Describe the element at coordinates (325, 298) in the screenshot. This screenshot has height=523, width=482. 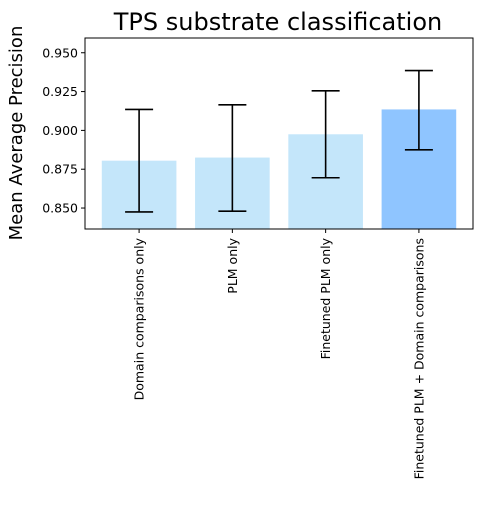
I see `x-tick-label: Finetuned PLM only` at that location.